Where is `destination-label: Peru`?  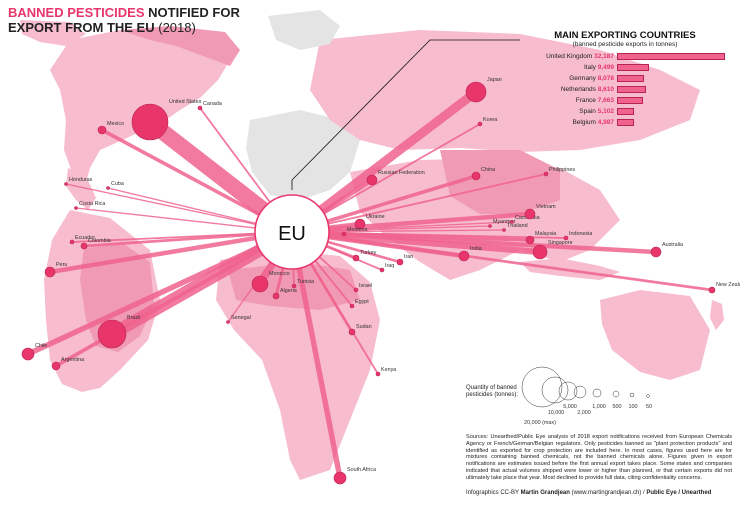
destination-label: Peru is located at coordinates (61, 265).